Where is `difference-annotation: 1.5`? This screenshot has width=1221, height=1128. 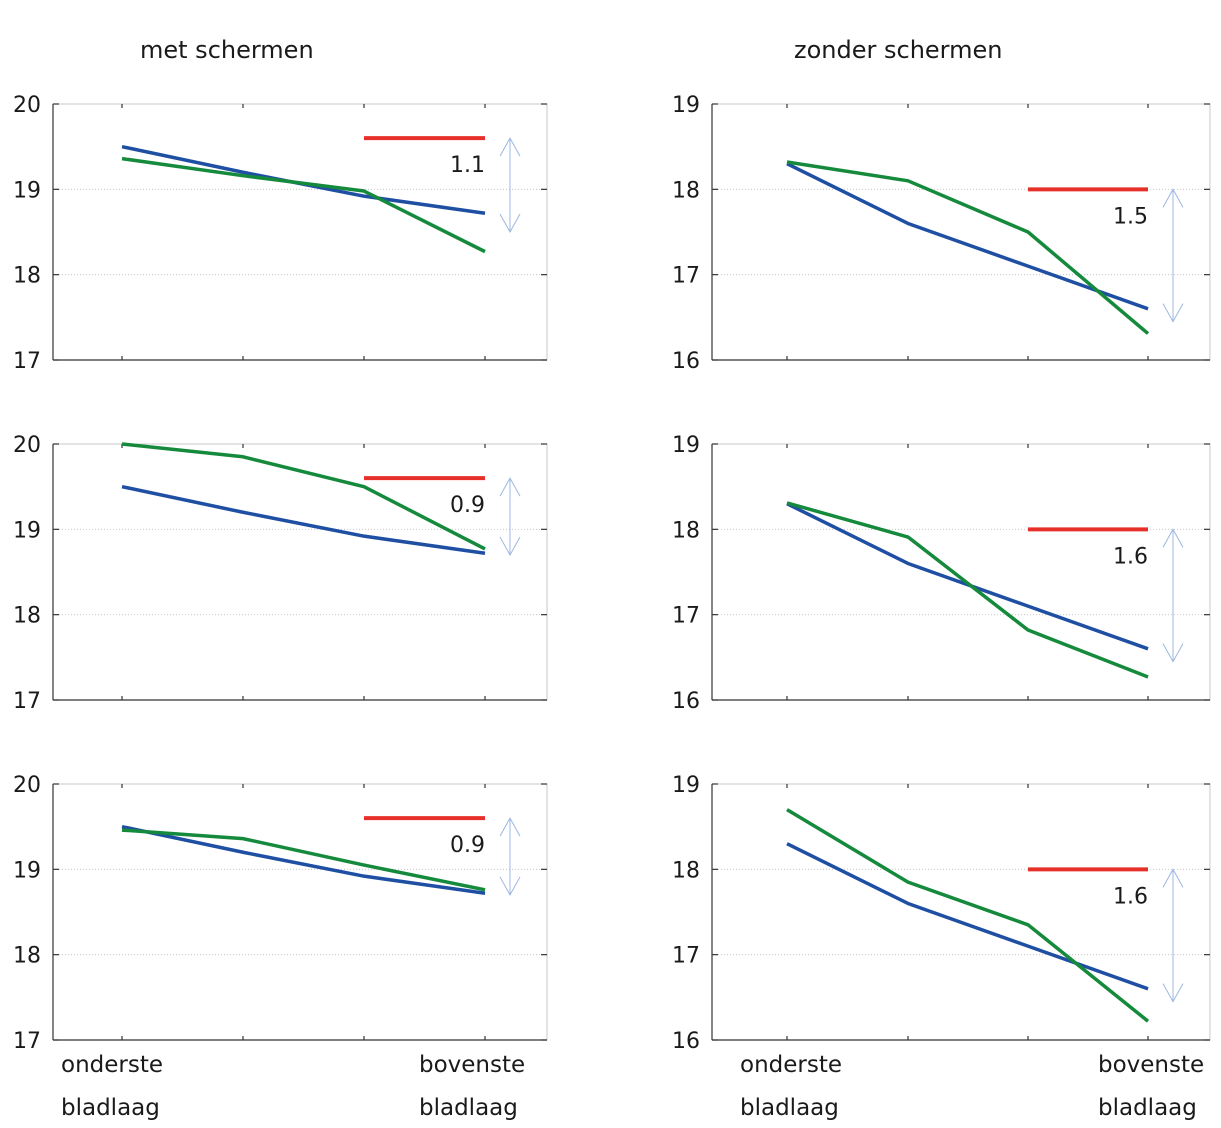
difference-annotation: 1.5 is located at coordinates (1130, 216).